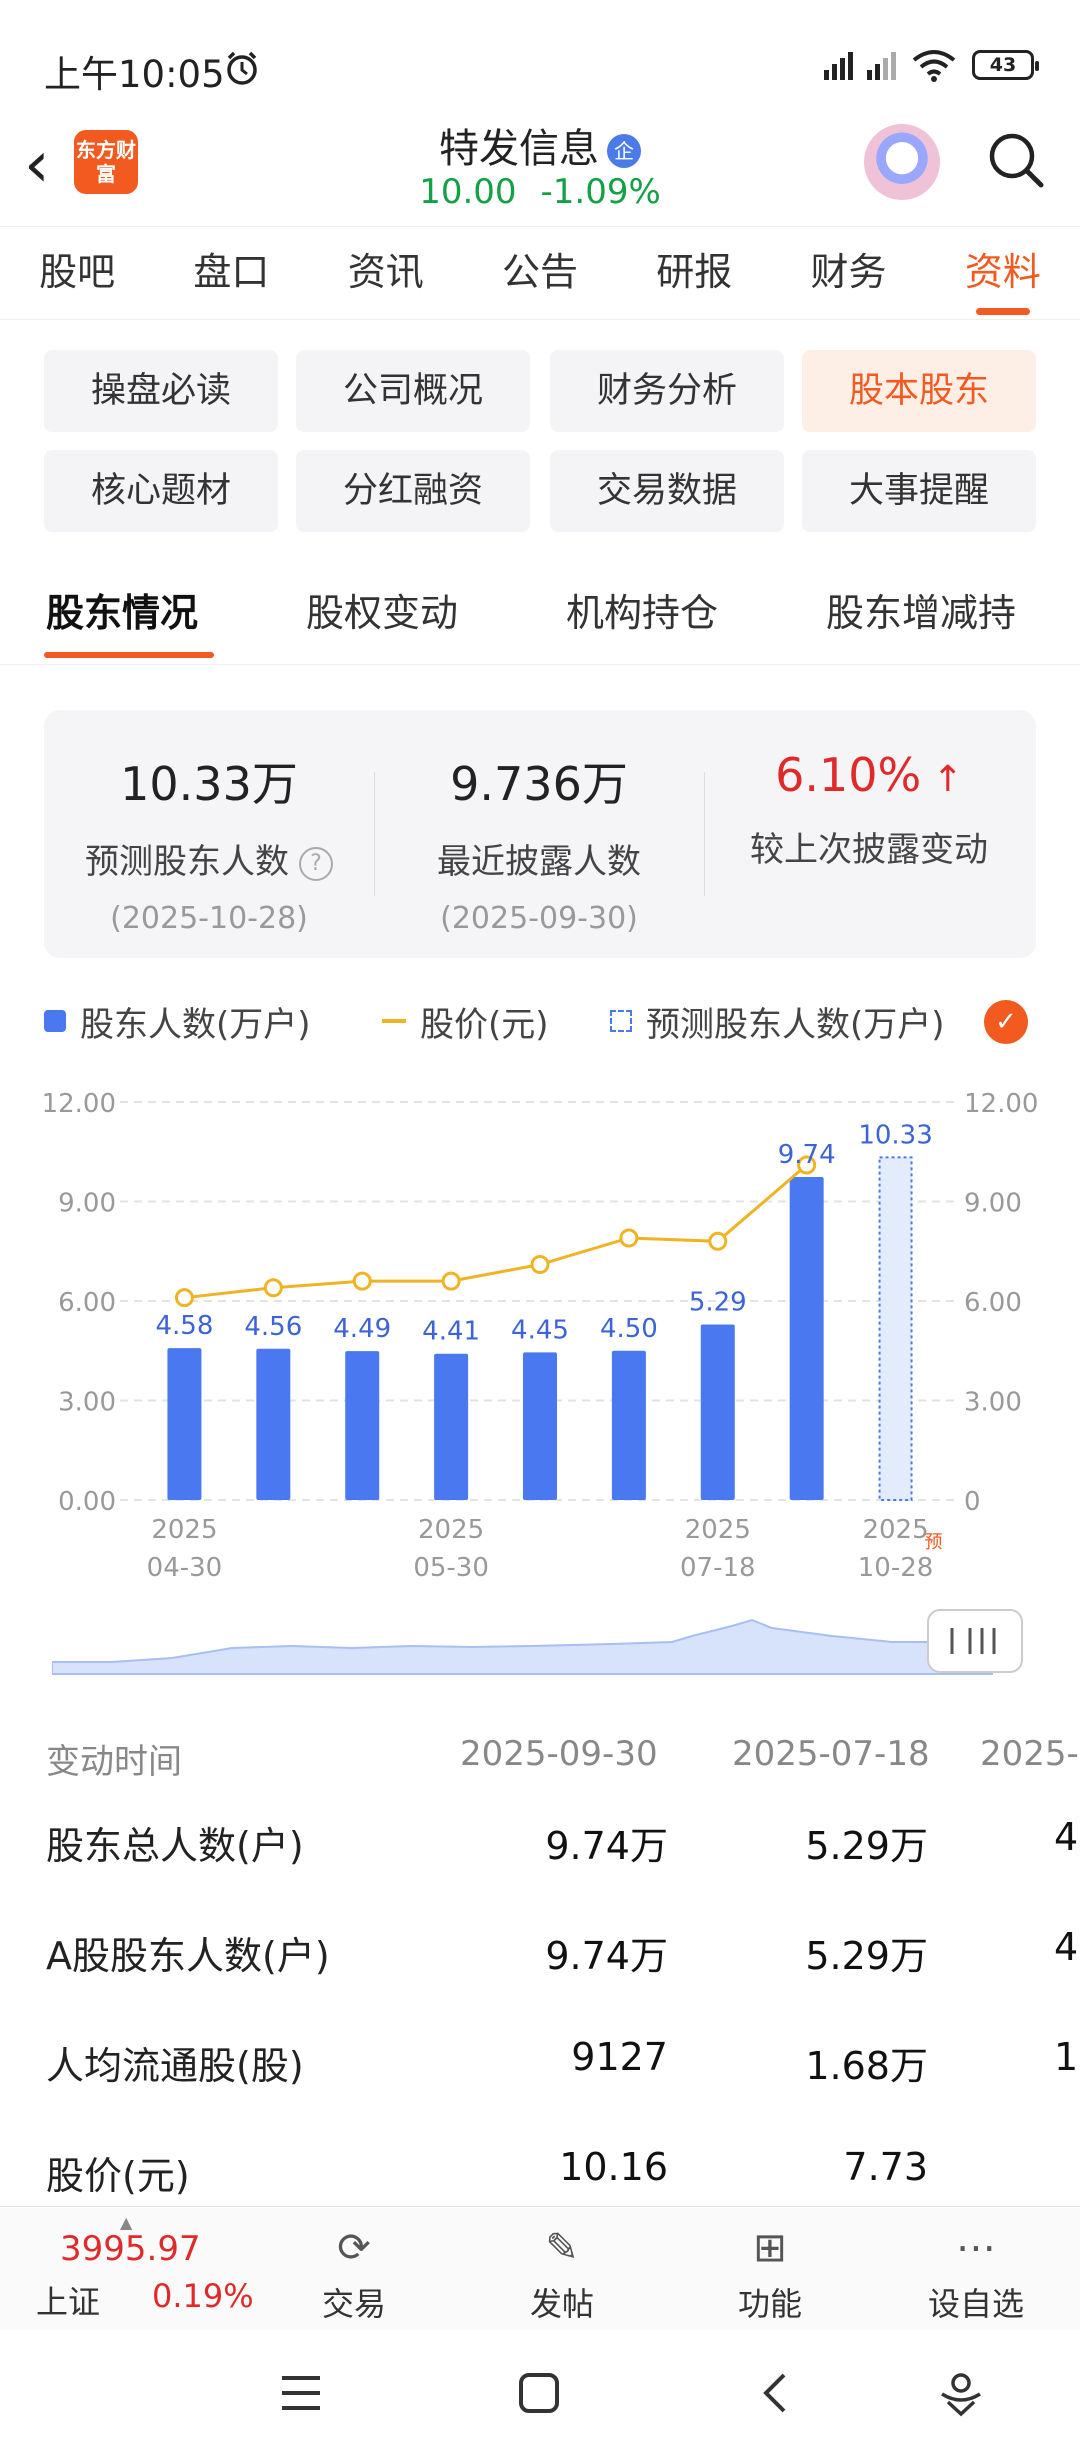 The image size is (1080, 2460). Describe the element at coordinates (539, 918) in the screenshot. I see `latest-date: (2025-09-30)` at that location.